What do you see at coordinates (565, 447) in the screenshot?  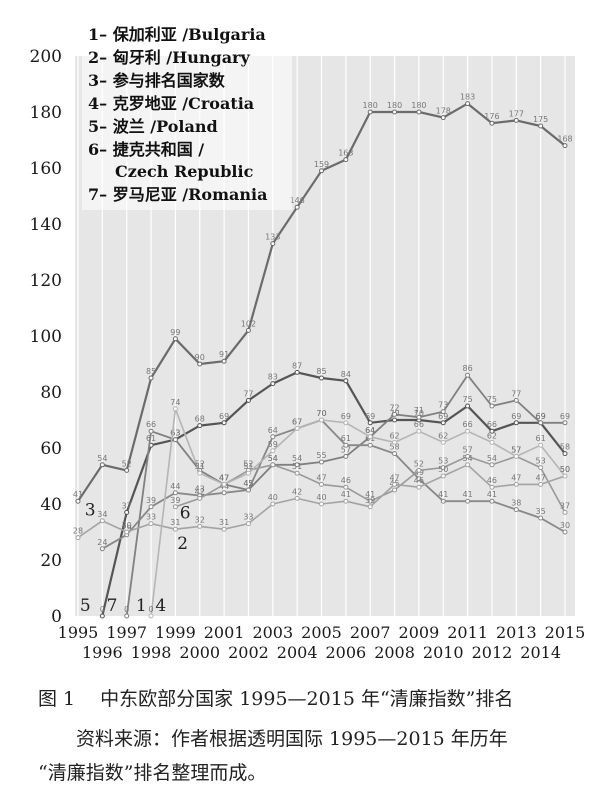 I see `data-label-7: 58` at bounding box center [565, 447].